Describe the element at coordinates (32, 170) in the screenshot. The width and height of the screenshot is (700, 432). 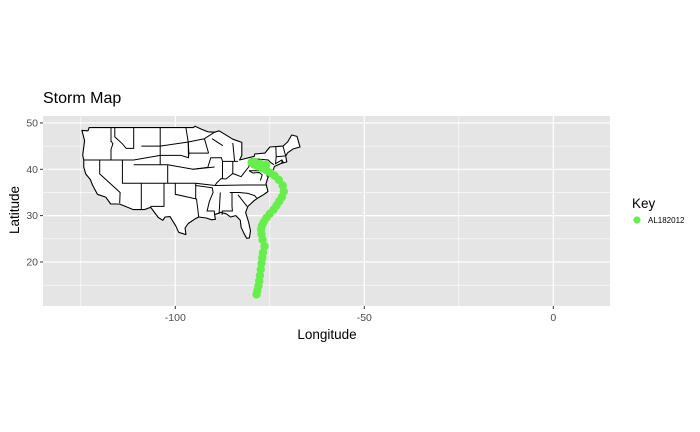
I see `y-tick-label: 40` at that location.